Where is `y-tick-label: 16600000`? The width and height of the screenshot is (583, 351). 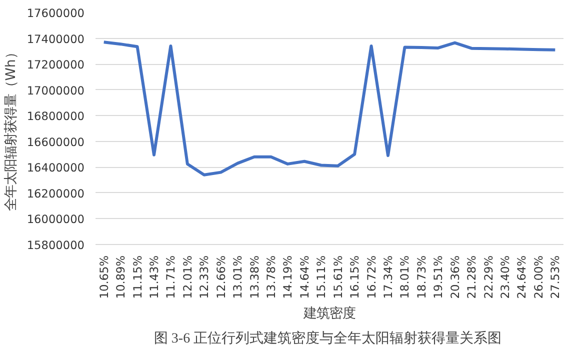 y-tick-label: 16600000 is located at coordinates (55, 141).